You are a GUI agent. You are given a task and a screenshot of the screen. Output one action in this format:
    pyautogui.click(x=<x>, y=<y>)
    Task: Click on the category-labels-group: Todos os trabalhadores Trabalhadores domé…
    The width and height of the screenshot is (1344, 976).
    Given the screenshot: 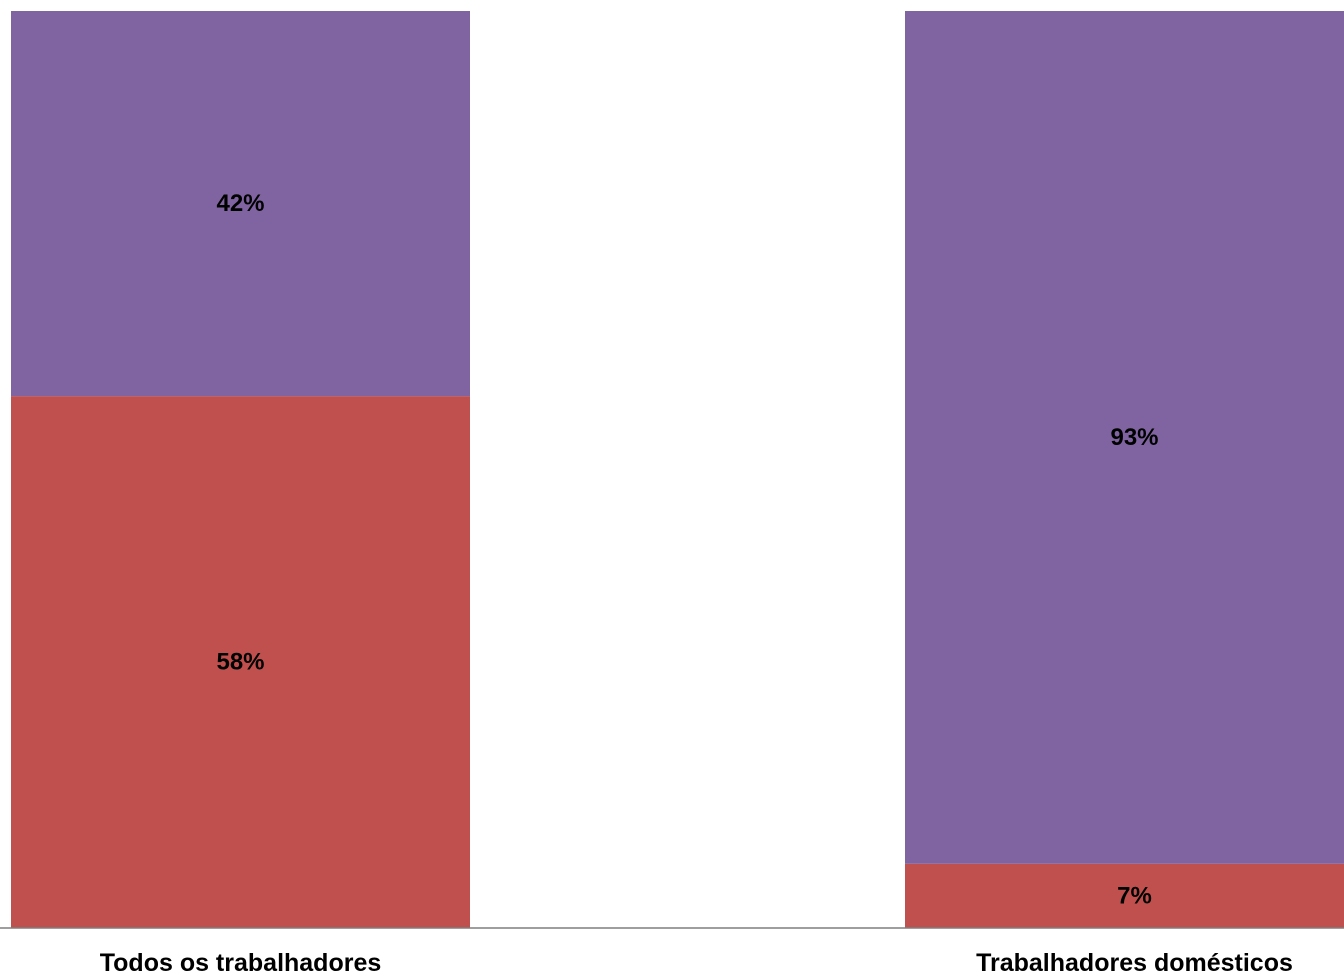 What is the action you would take?
    pyautogui.click(x=696, y=962)
    